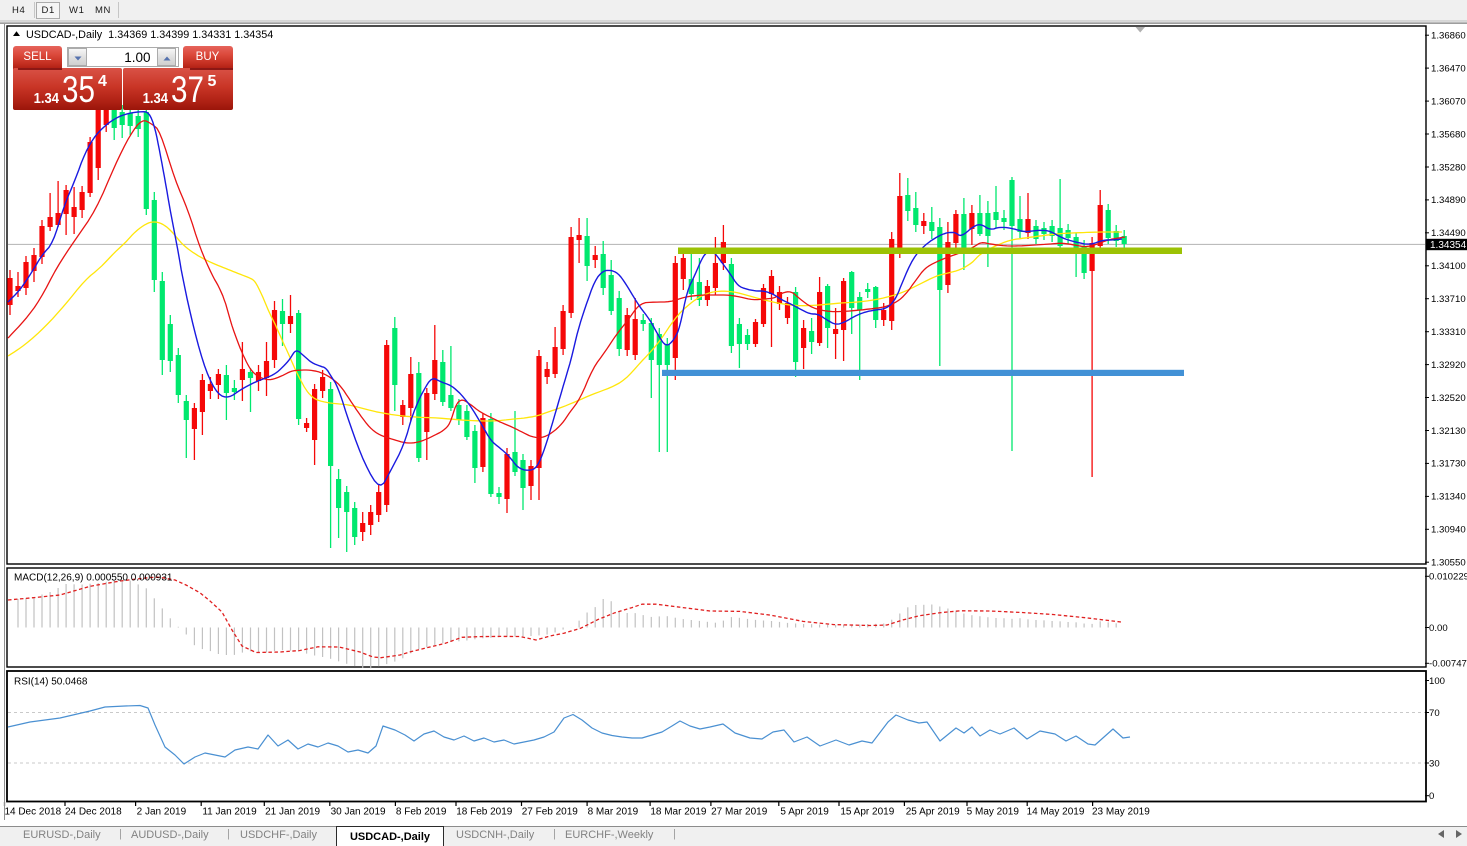  What do you see at coordinates (1437, 681) in the screenshot?
I see `svg-text: 100` at bounding box center [1437, 681].